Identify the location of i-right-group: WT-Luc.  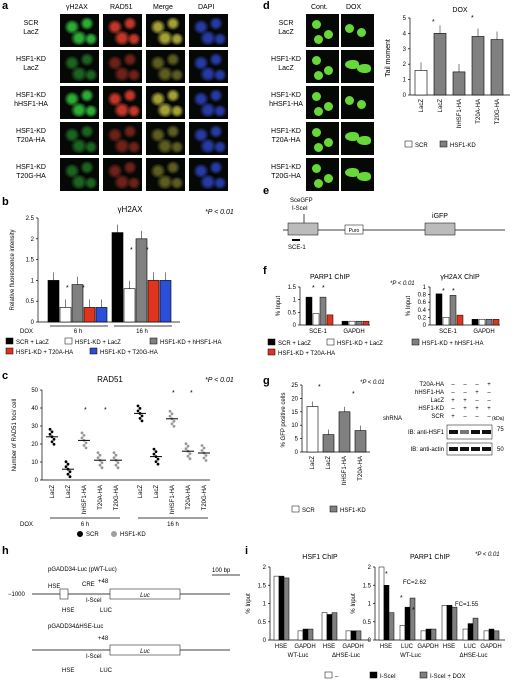
(410, 656).